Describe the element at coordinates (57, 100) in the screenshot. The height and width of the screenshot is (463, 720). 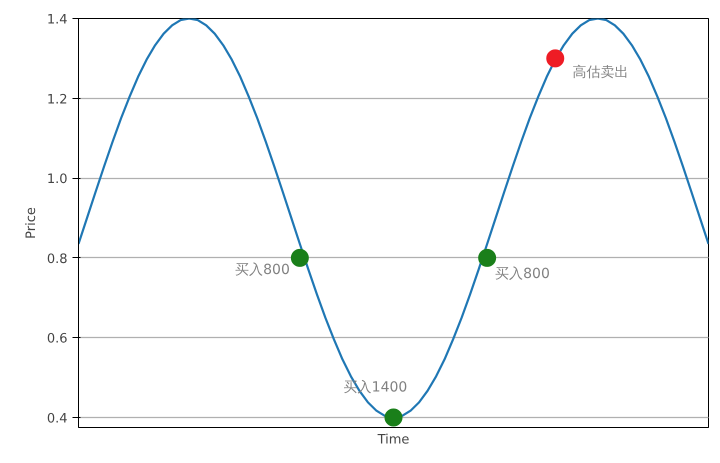
I see `y-tick-label: 1.2` at that location.